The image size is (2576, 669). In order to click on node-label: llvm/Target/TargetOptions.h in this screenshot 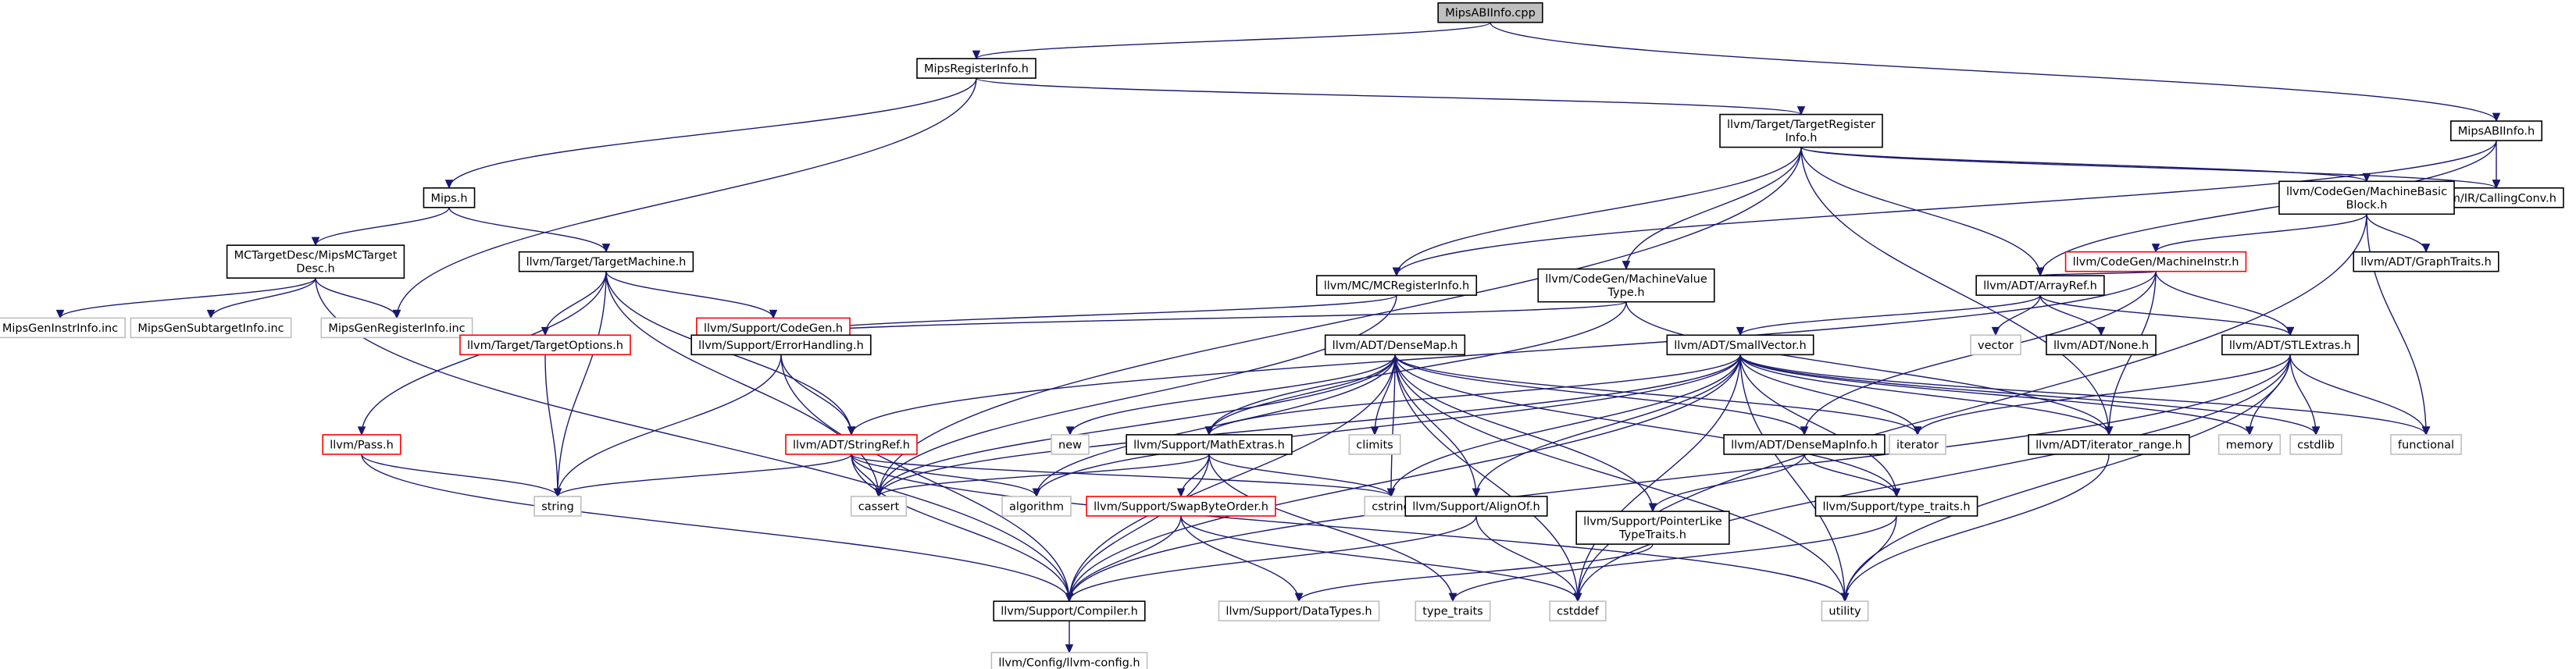, I will do `click(545, 346)`.